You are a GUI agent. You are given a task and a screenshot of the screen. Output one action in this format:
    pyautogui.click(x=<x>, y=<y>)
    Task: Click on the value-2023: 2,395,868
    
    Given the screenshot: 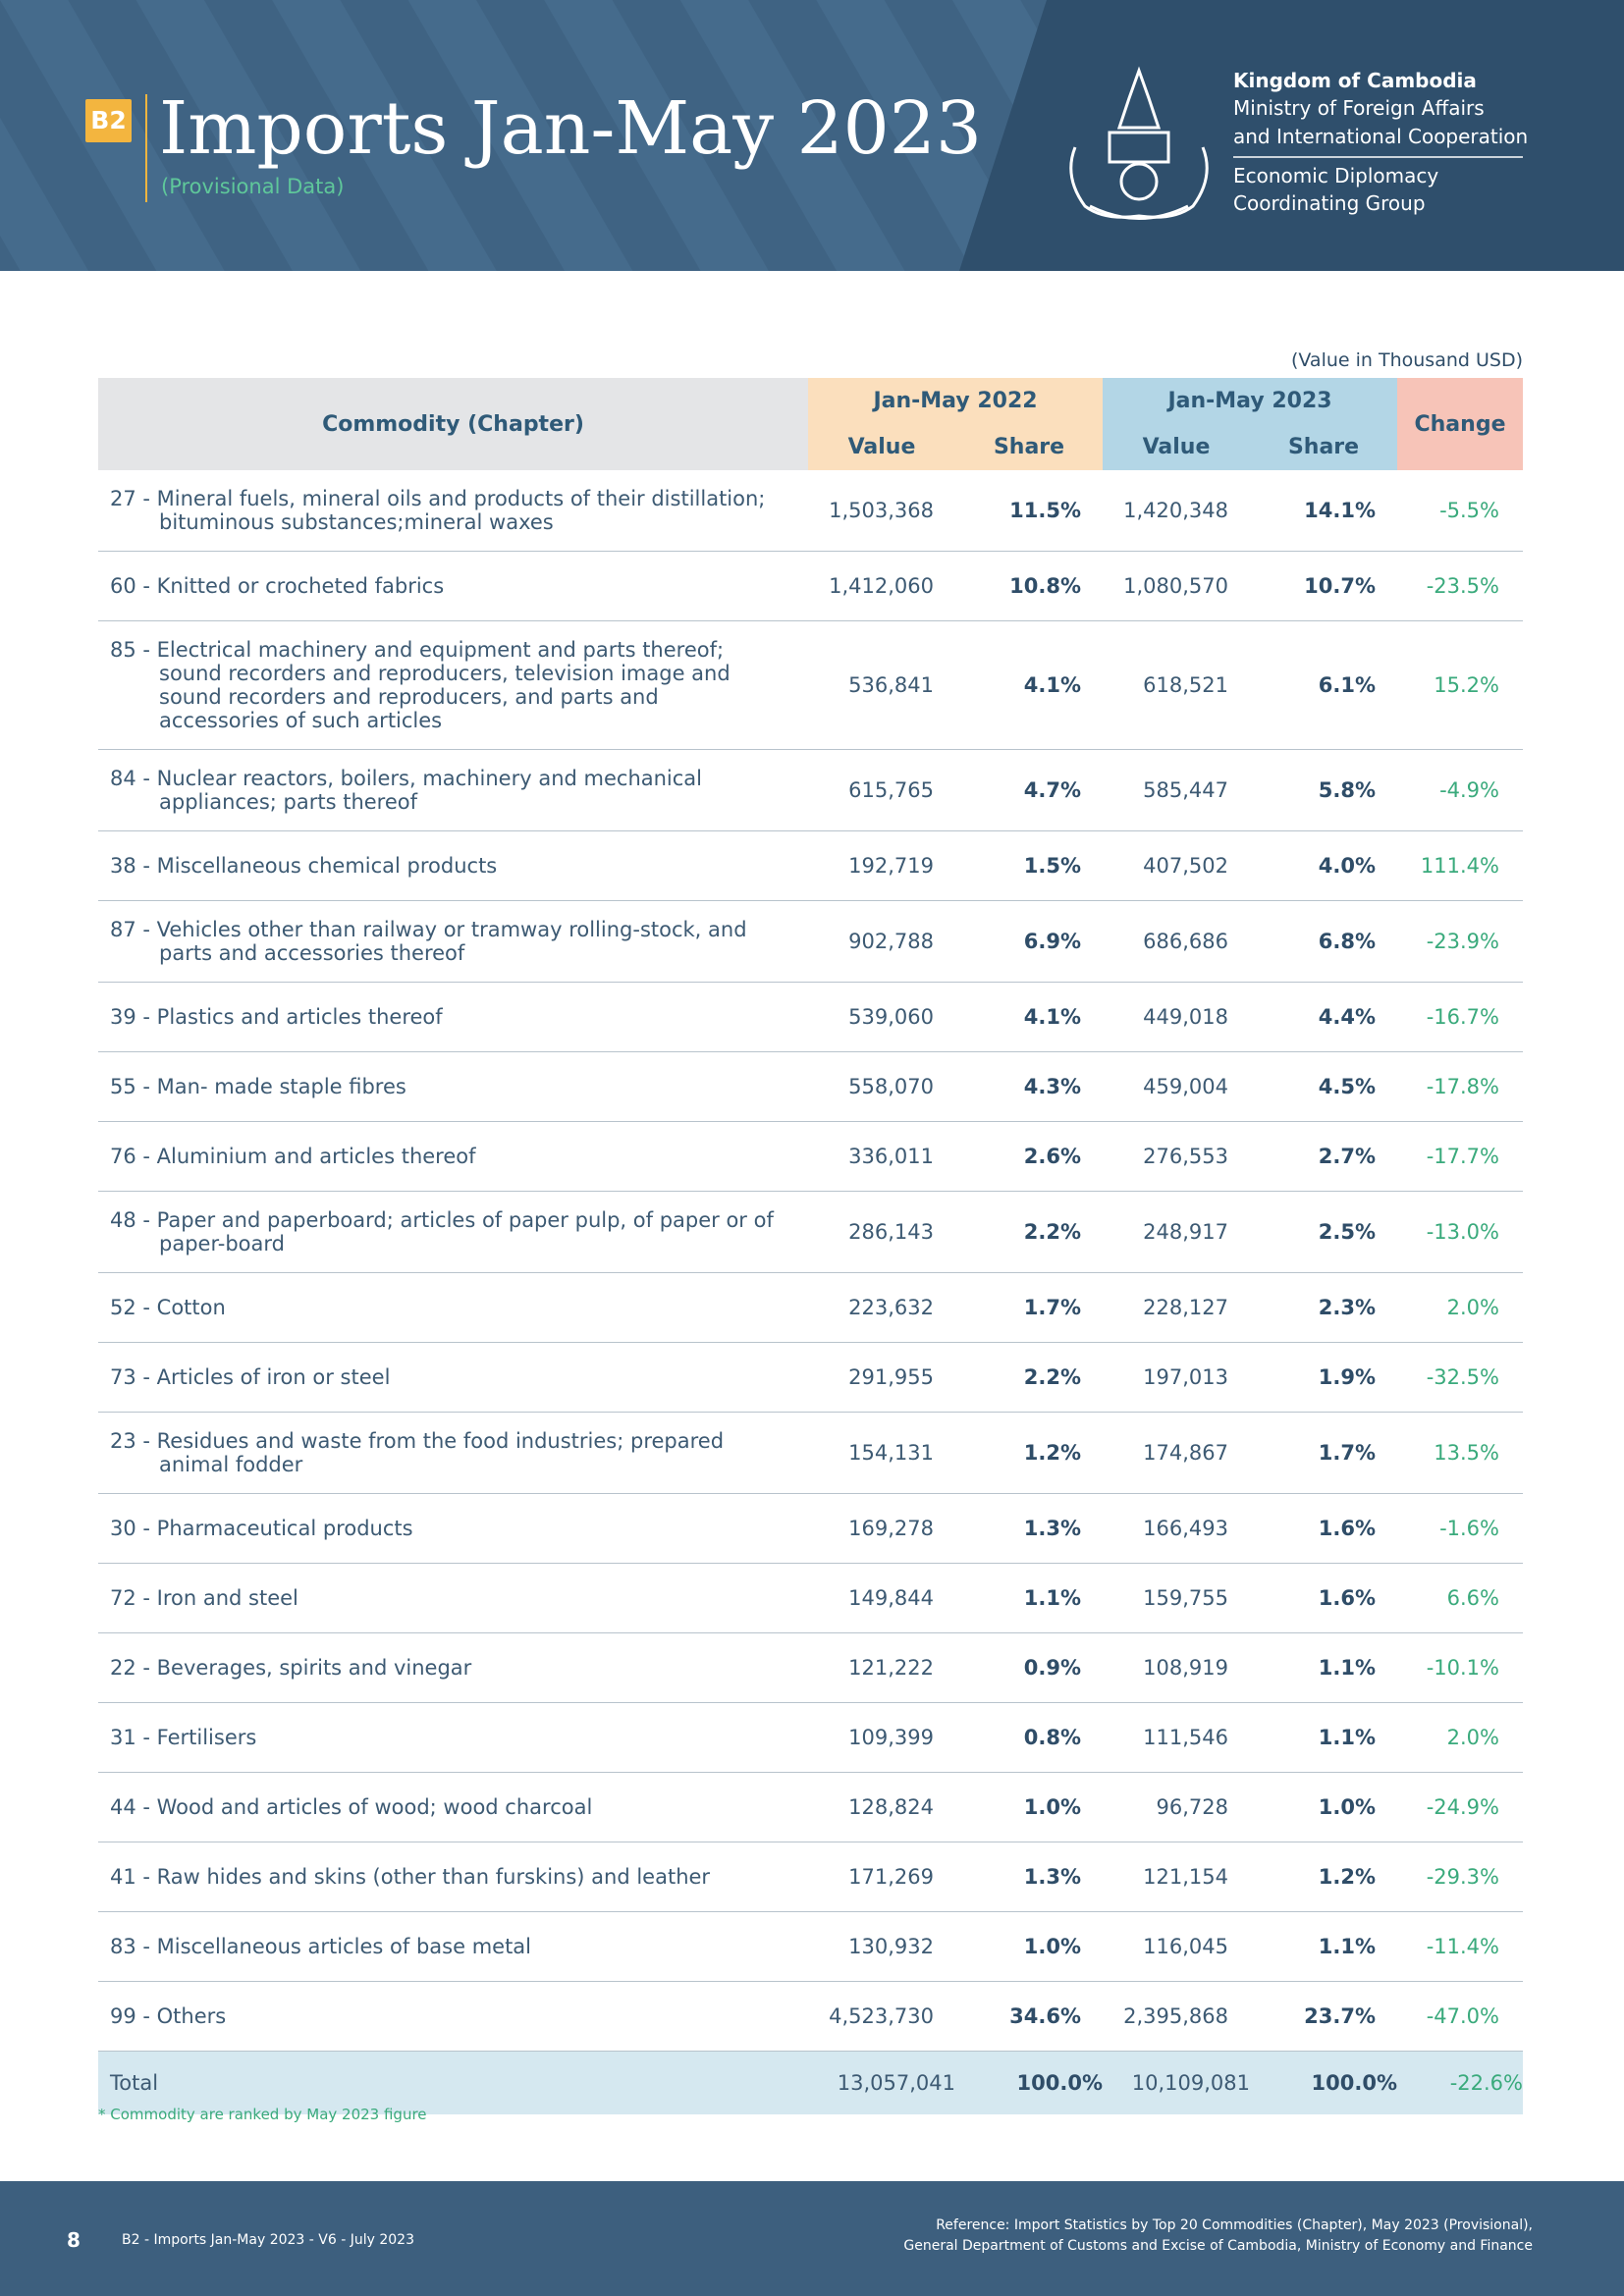 What is the action you would take?
    pyautogui.click(x=1176, y=2016)
    